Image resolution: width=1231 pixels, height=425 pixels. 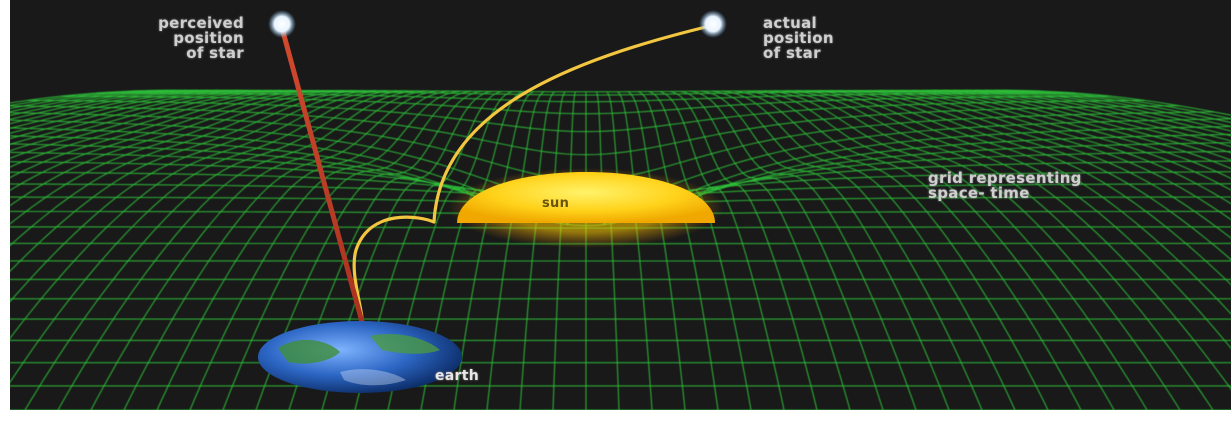 What do you see at coordinates (360, 357) in the screenshot?
I see `earth` at bounding box center [360, 357].